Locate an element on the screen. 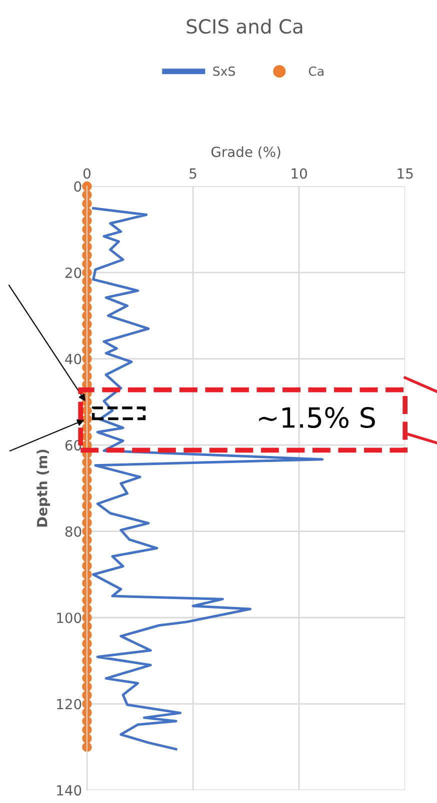 This screenshot has width=437, height=803. chart-title: SCIS and Ca is located at coordinates (244, 26).